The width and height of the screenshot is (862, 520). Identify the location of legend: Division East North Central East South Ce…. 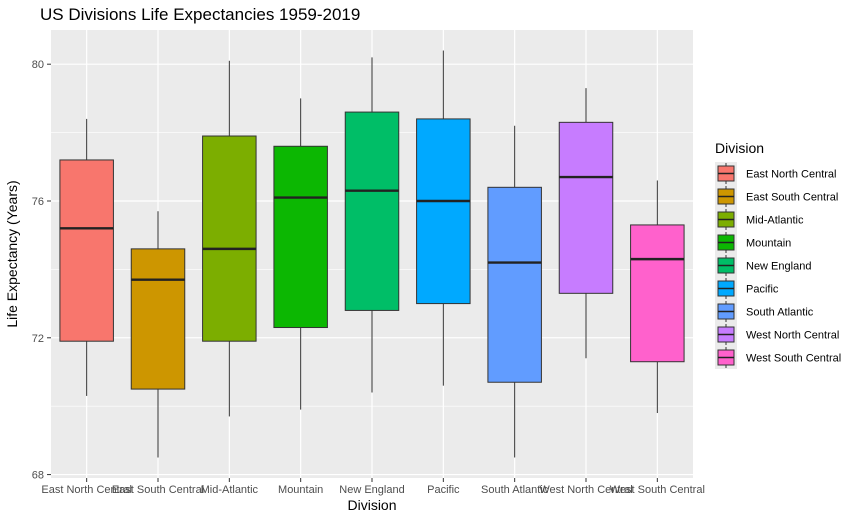
(778, 254).